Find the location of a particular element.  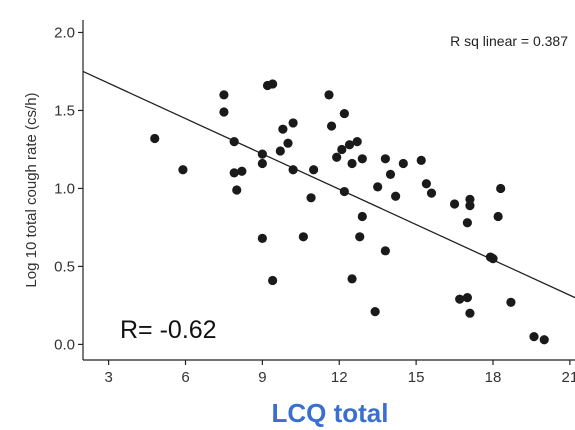

y-tick-label: 1.5 is located at coordinates (64, 110).